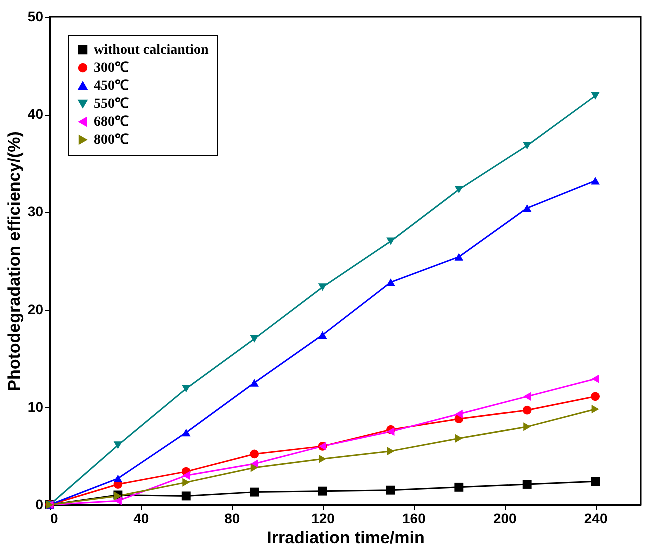 The image size is (651, 551). Describe the element at coordinates (111, 122) in the screenshot. I see `legend-label: 680℃` at that location.